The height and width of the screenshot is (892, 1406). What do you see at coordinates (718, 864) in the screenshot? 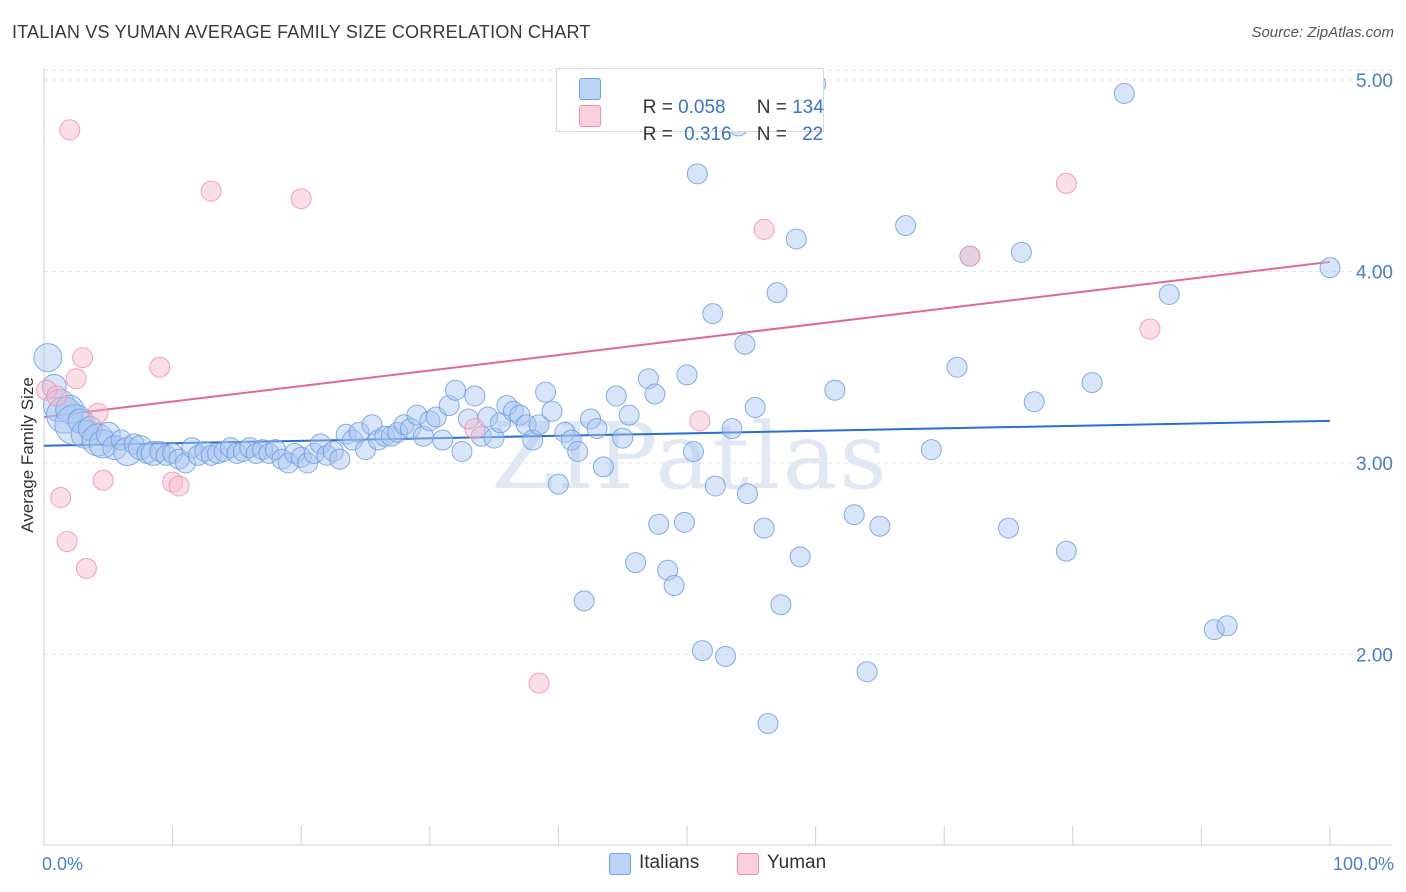
I see `x-tick-labels: 0.0% 100.0%` at bounding box center [718, 864].